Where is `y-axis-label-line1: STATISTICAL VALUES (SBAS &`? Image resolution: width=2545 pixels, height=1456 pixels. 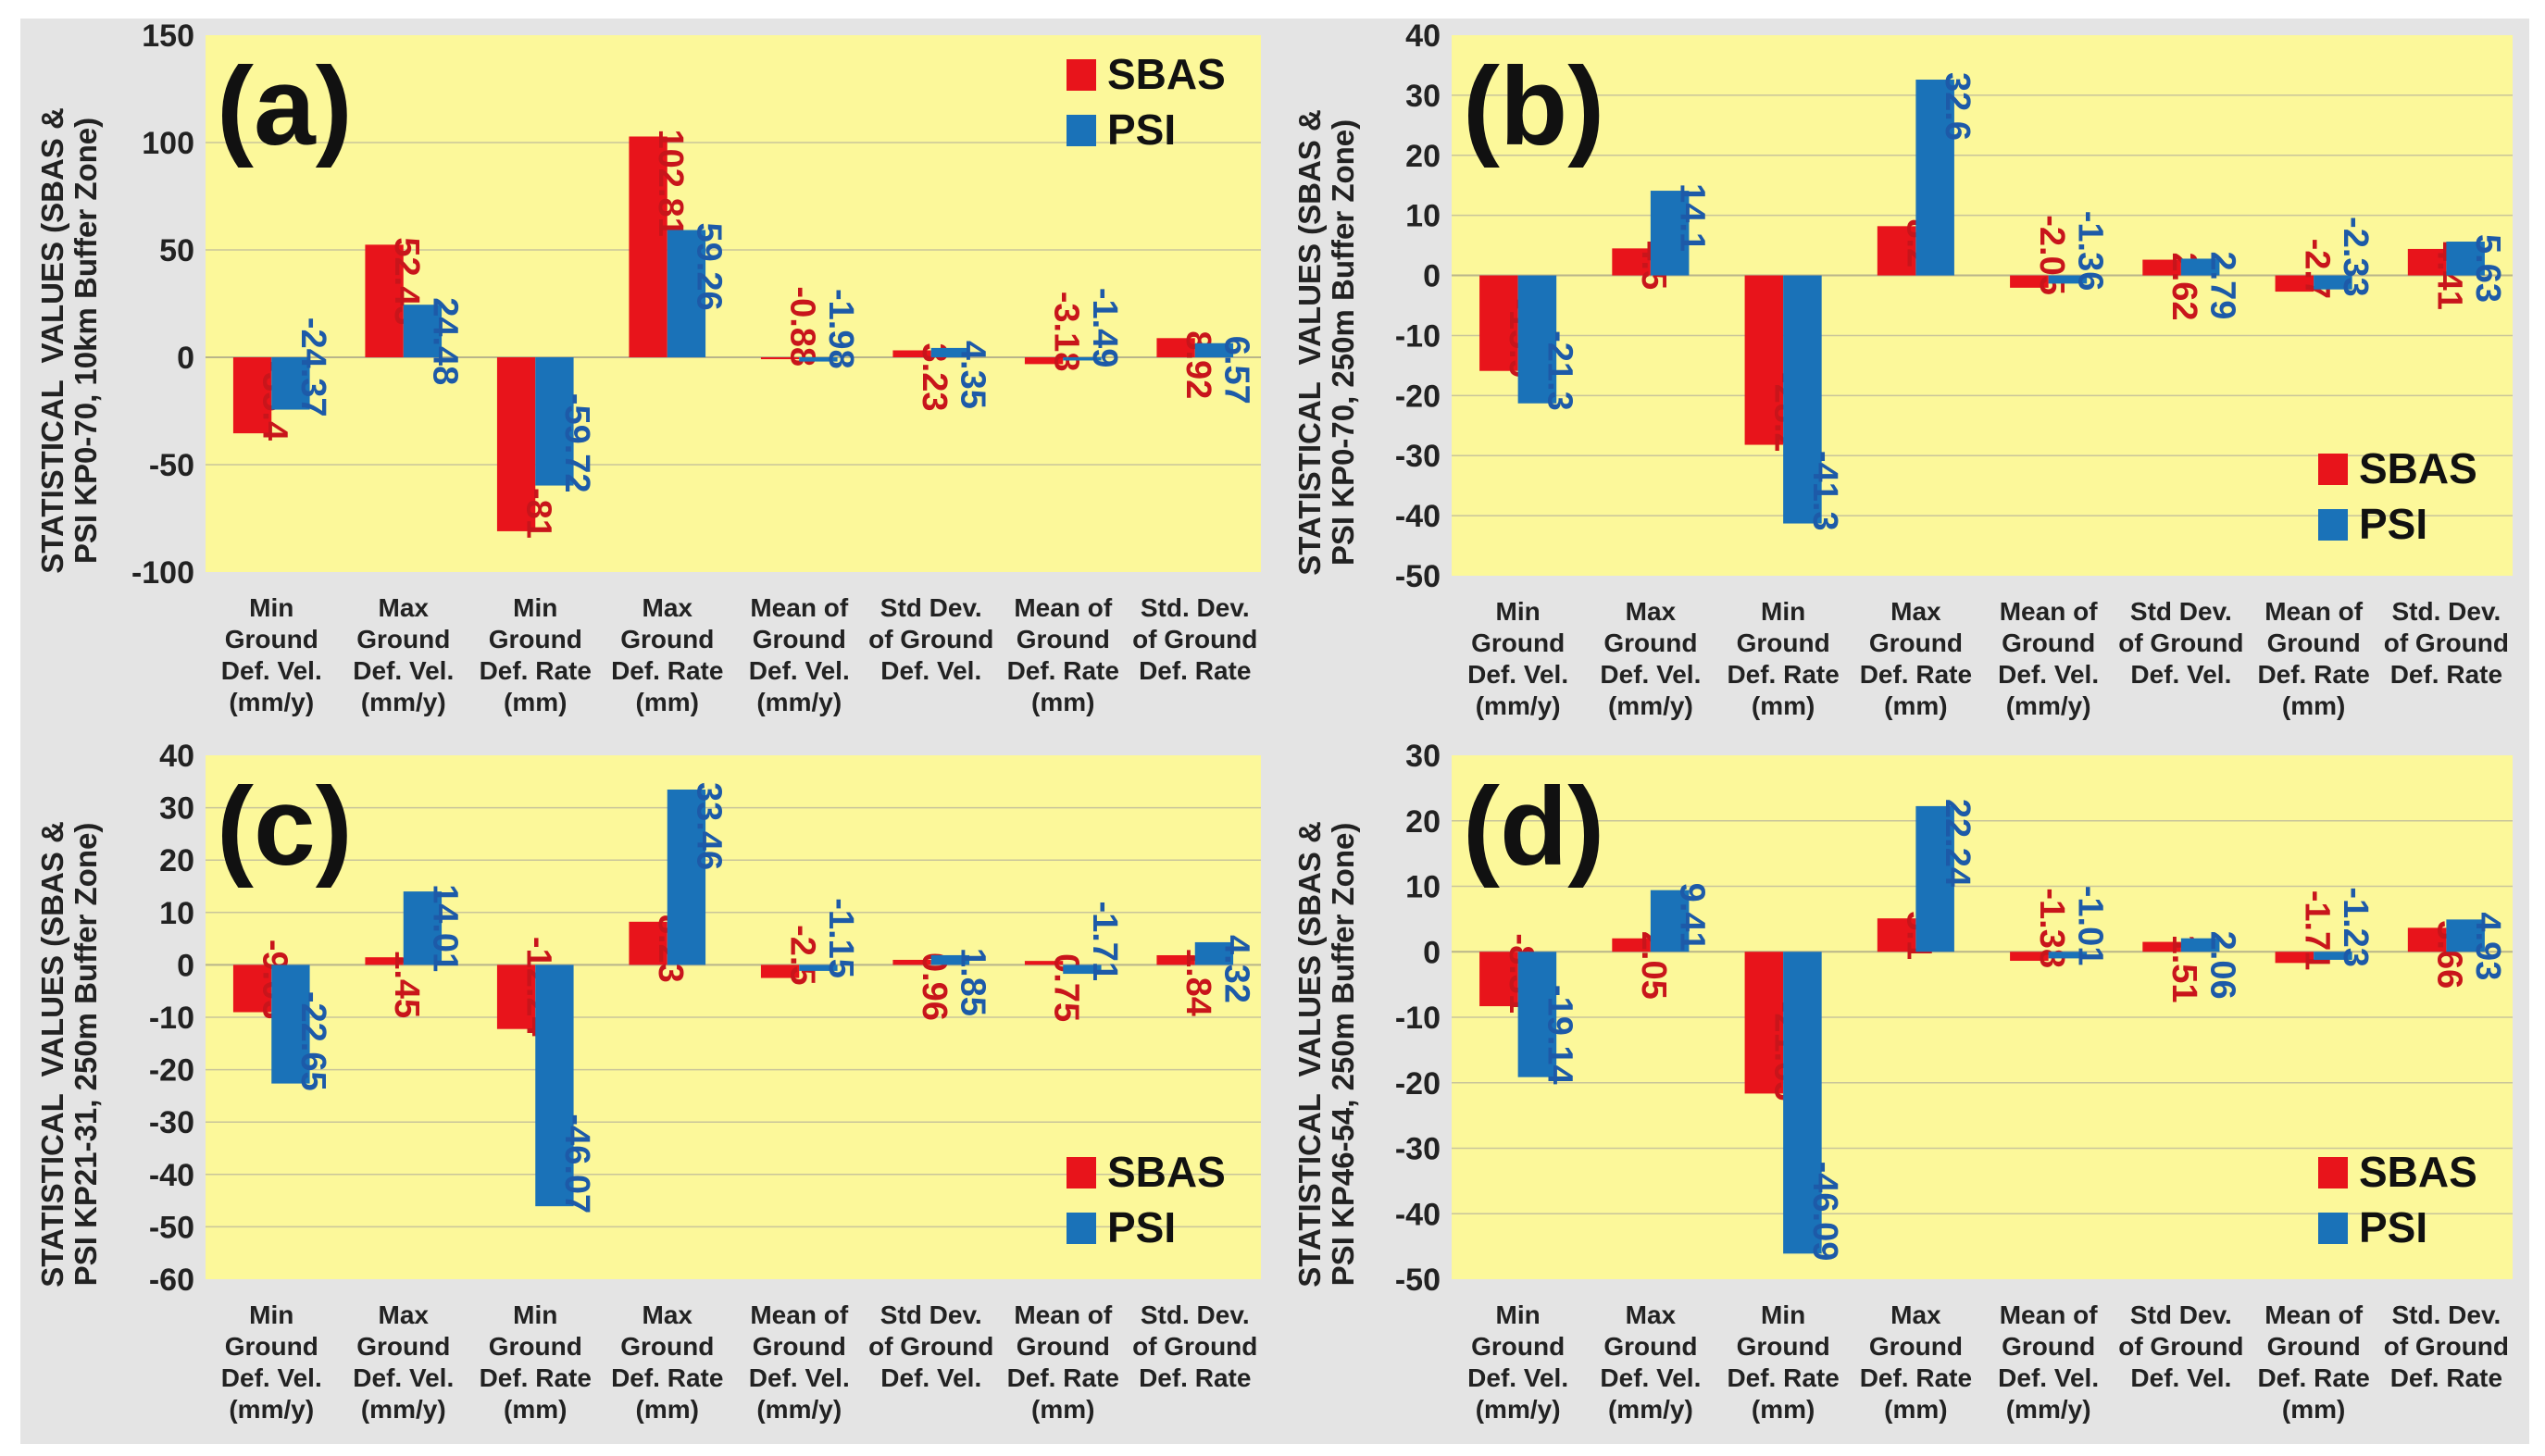 y-axis-label-line1: STATISTICAL VALUES (SBAS & is located at coordinates (52, 340).